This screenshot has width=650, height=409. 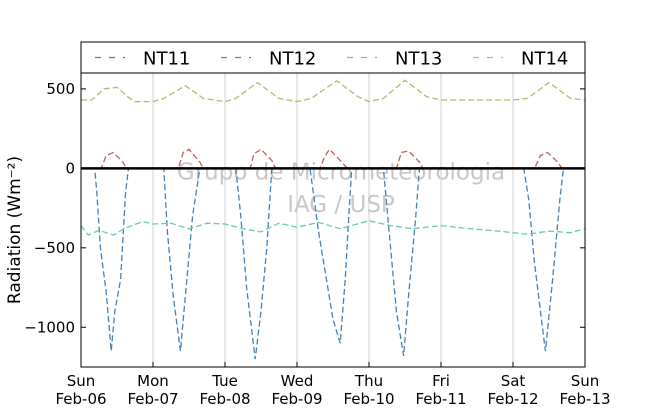 I want to click on x-tick-date: Feb-07, so click(x=152, y=399).